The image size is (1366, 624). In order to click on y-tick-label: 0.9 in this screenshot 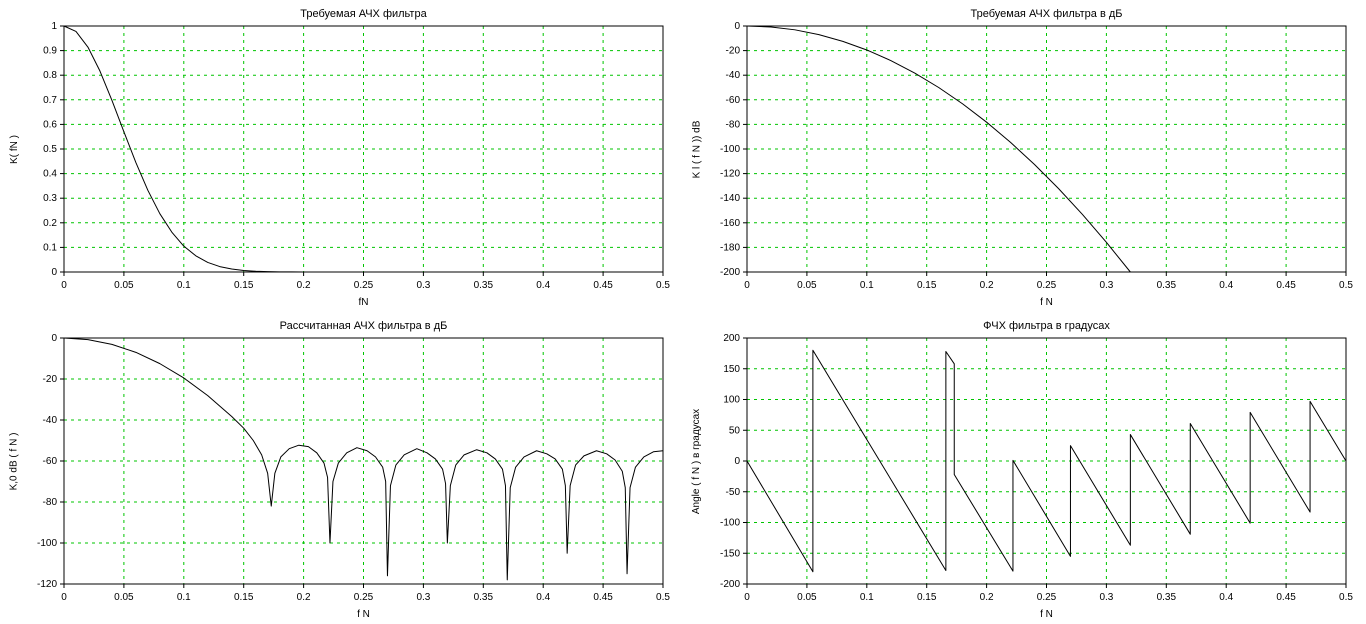, I will do `click(50, 51)`.